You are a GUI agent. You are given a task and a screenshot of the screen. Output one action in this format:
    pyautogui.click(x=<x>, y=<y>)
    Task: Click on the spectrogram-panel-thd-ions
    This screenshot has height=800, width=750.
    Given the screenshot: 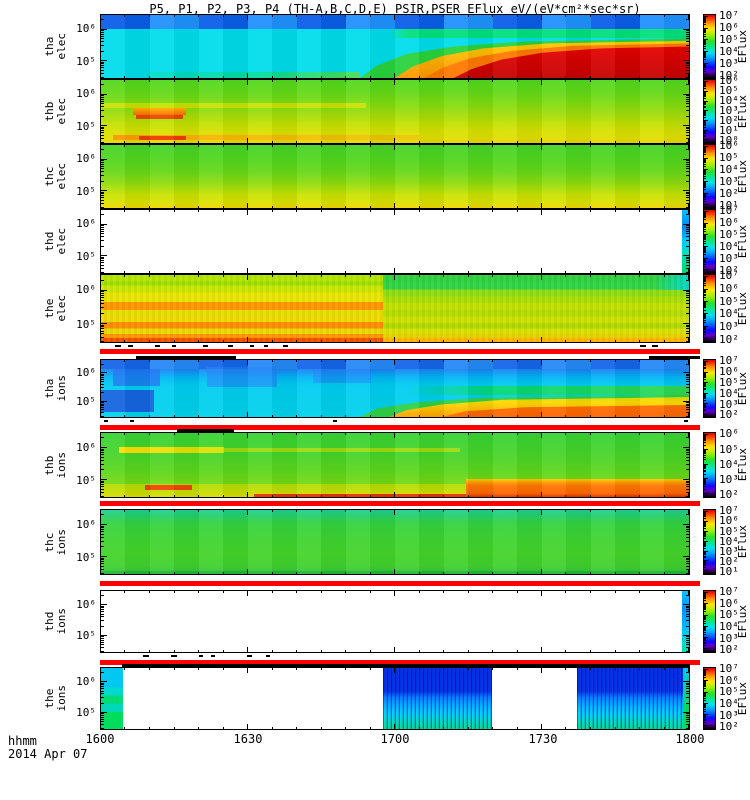 What is the action you would take?
    pyautogui.click(x=395, y=621)
    